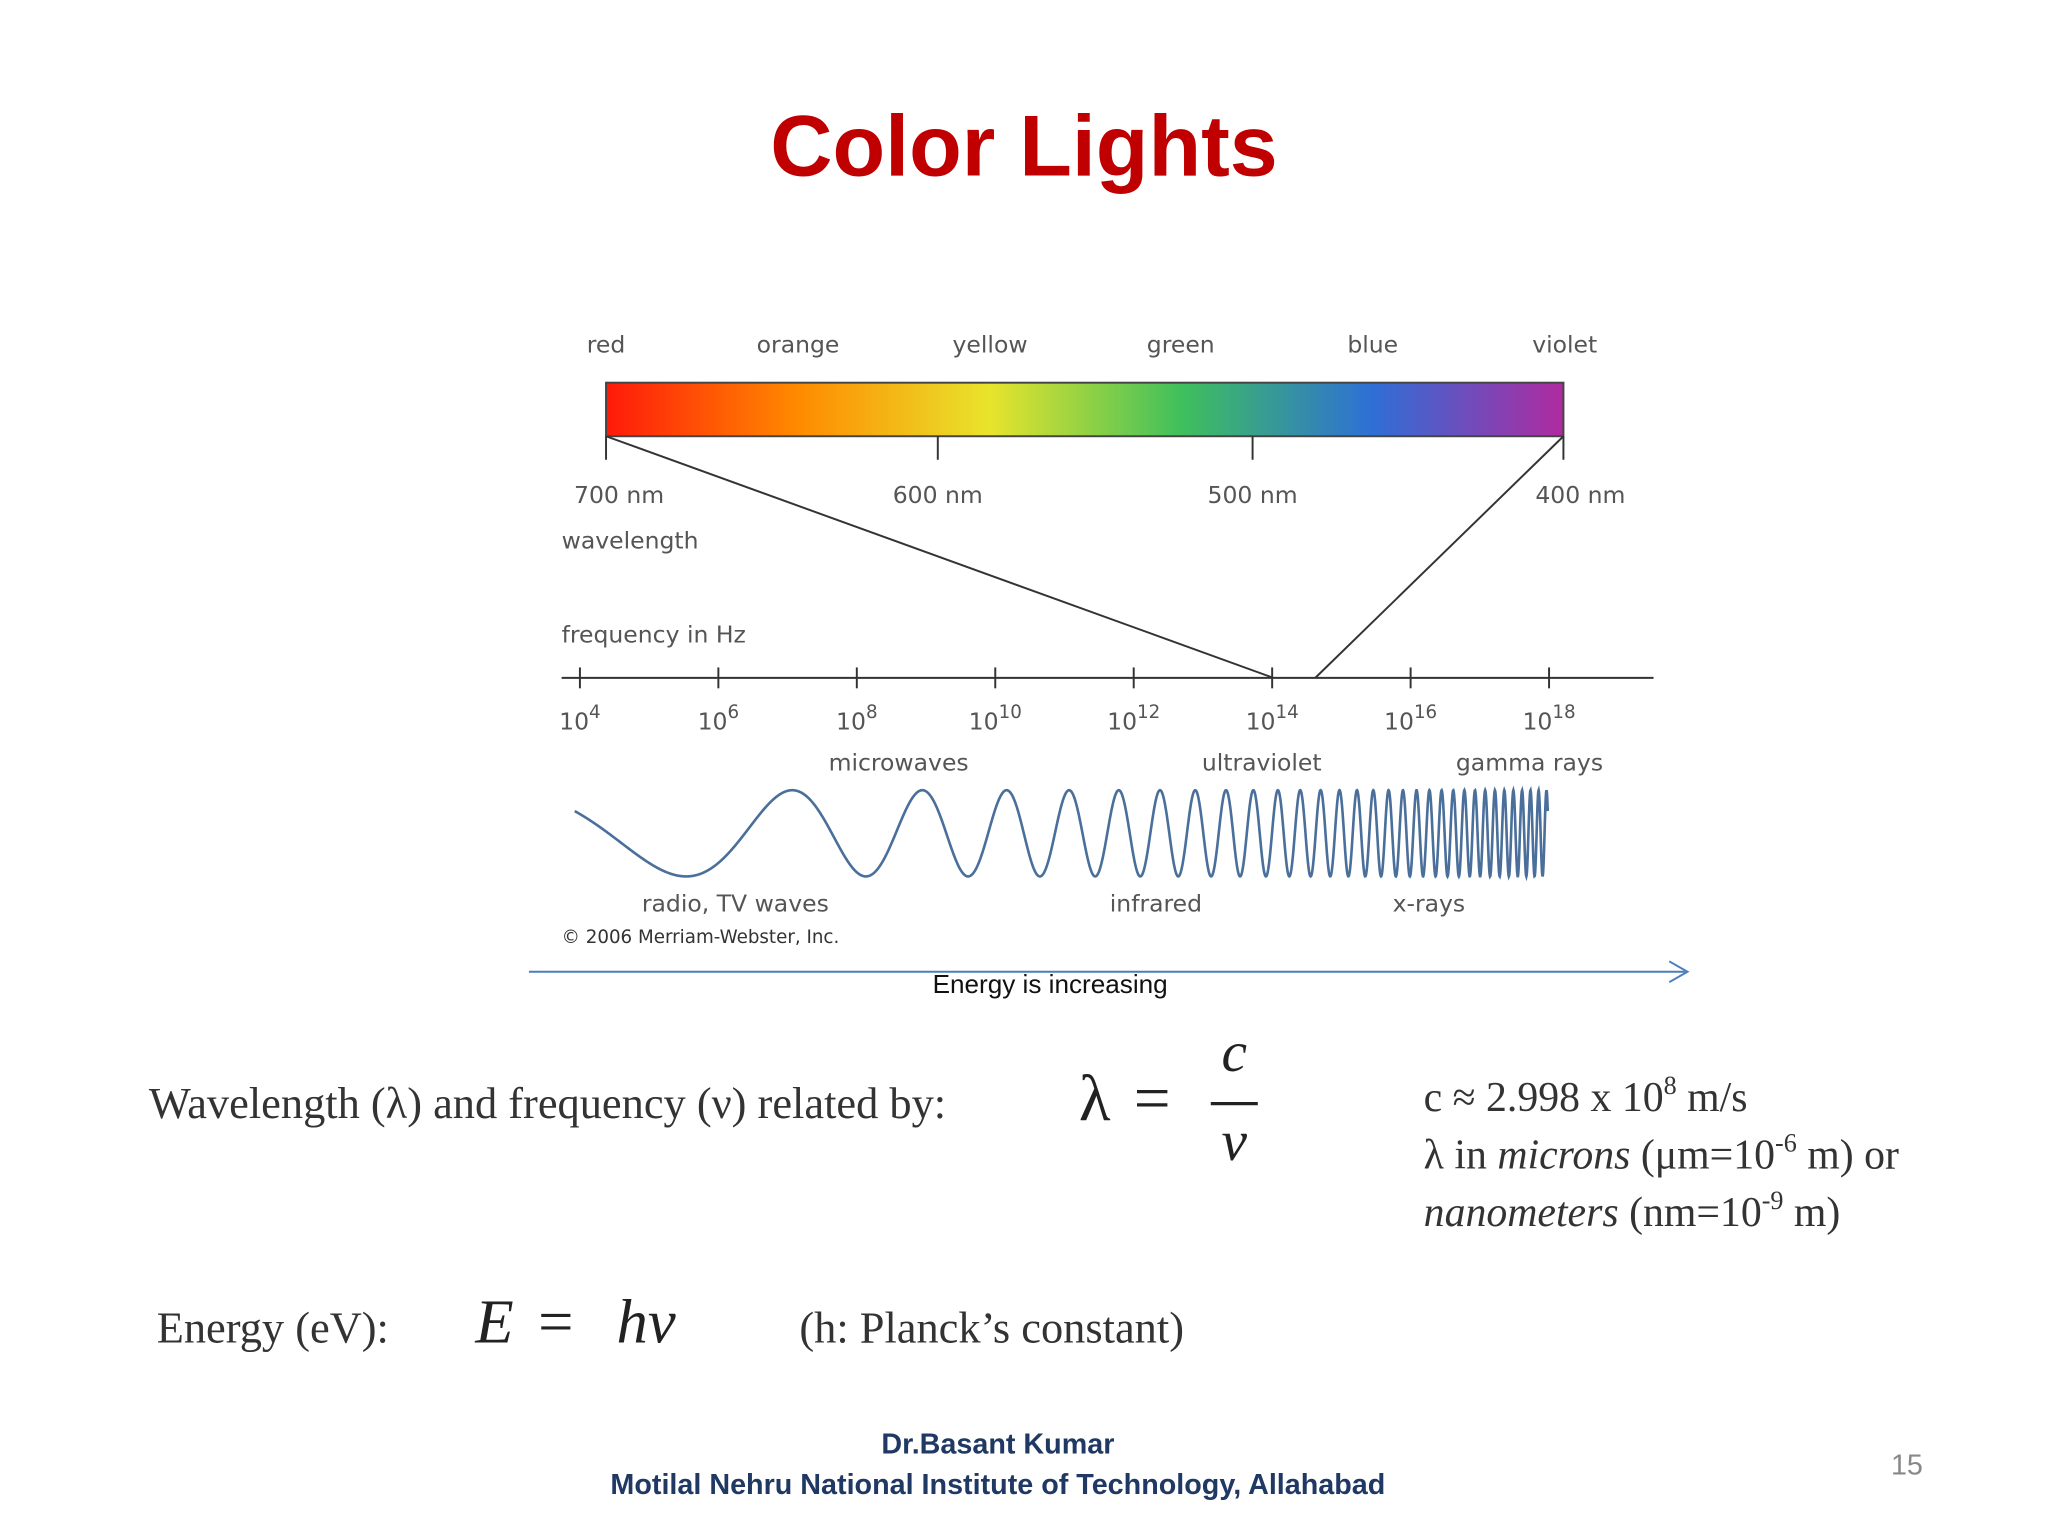  Describe the element at coordinates (1372, 345) in the screenshot. I see `color-label: blue` at that location.